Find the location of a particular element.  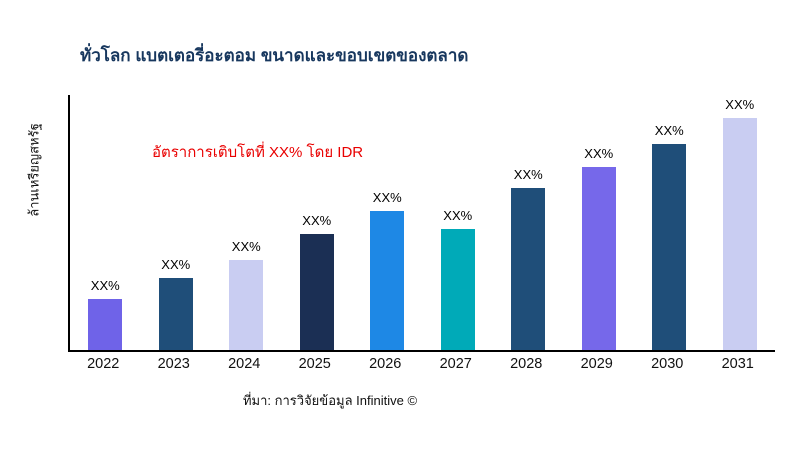

bar-2024 is located at coordinates (246, 305).